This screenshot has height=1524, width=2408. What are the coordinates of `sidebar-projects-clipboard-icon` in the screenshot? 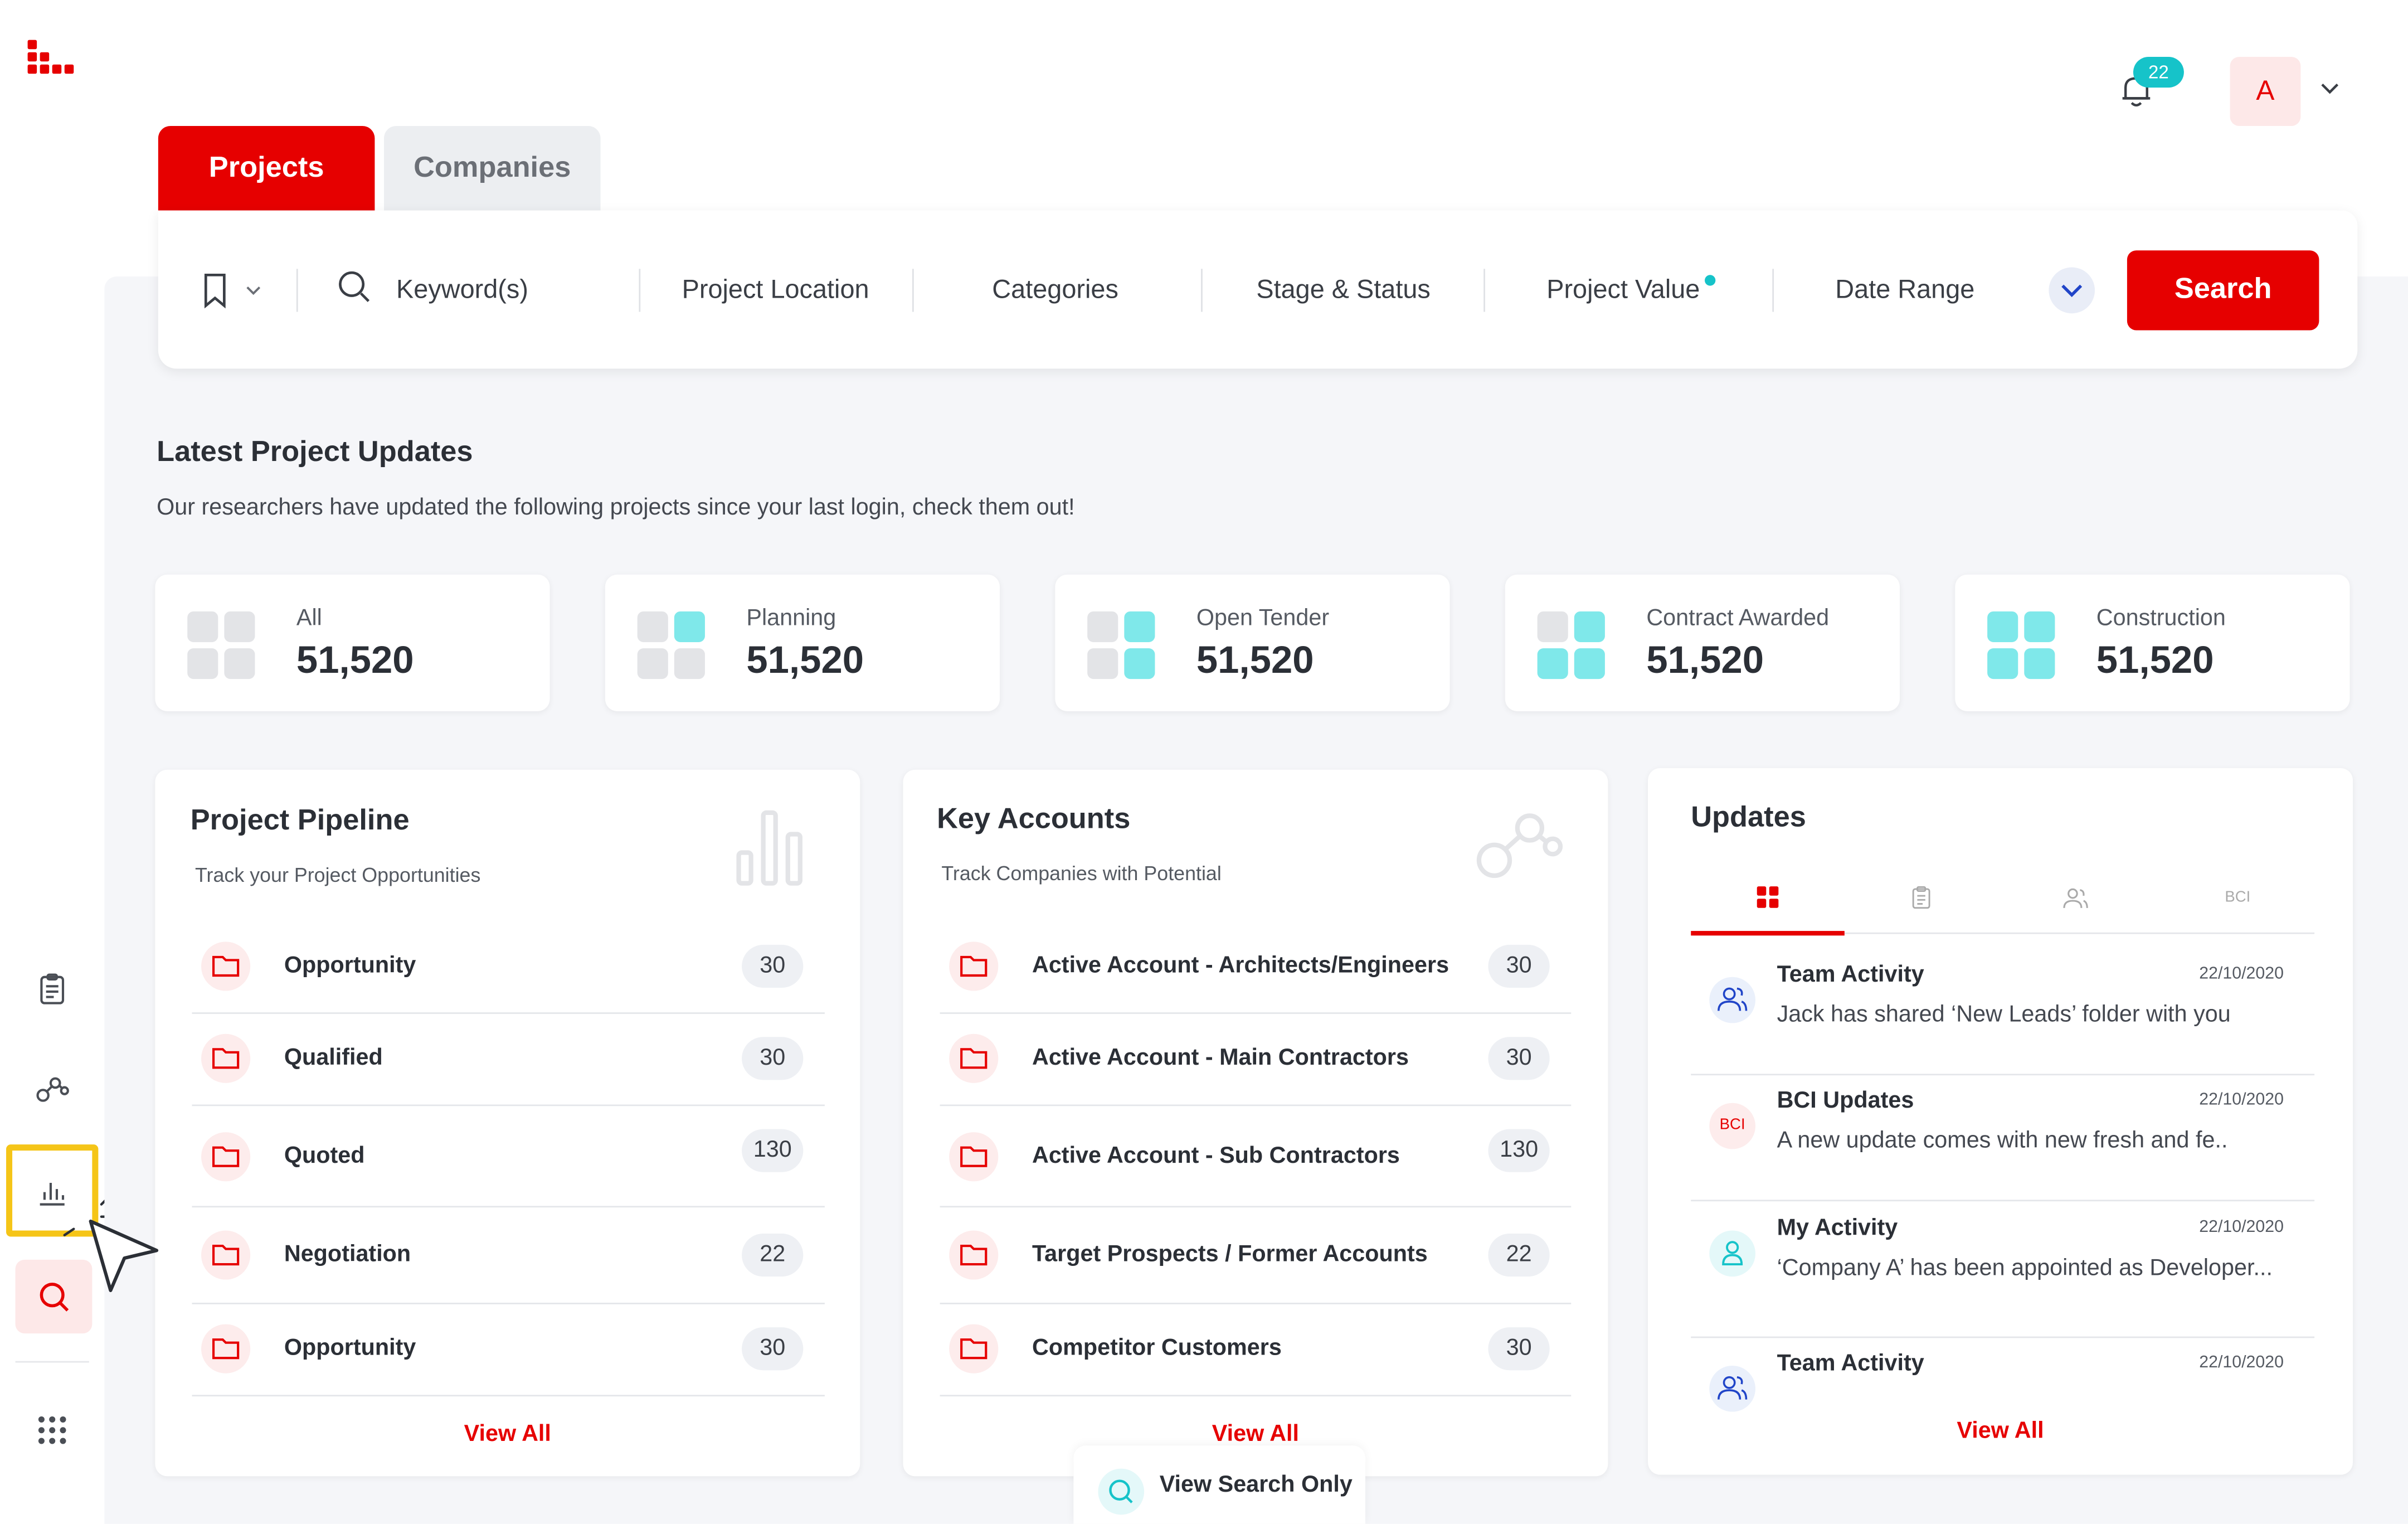 It's located at (53, 990).